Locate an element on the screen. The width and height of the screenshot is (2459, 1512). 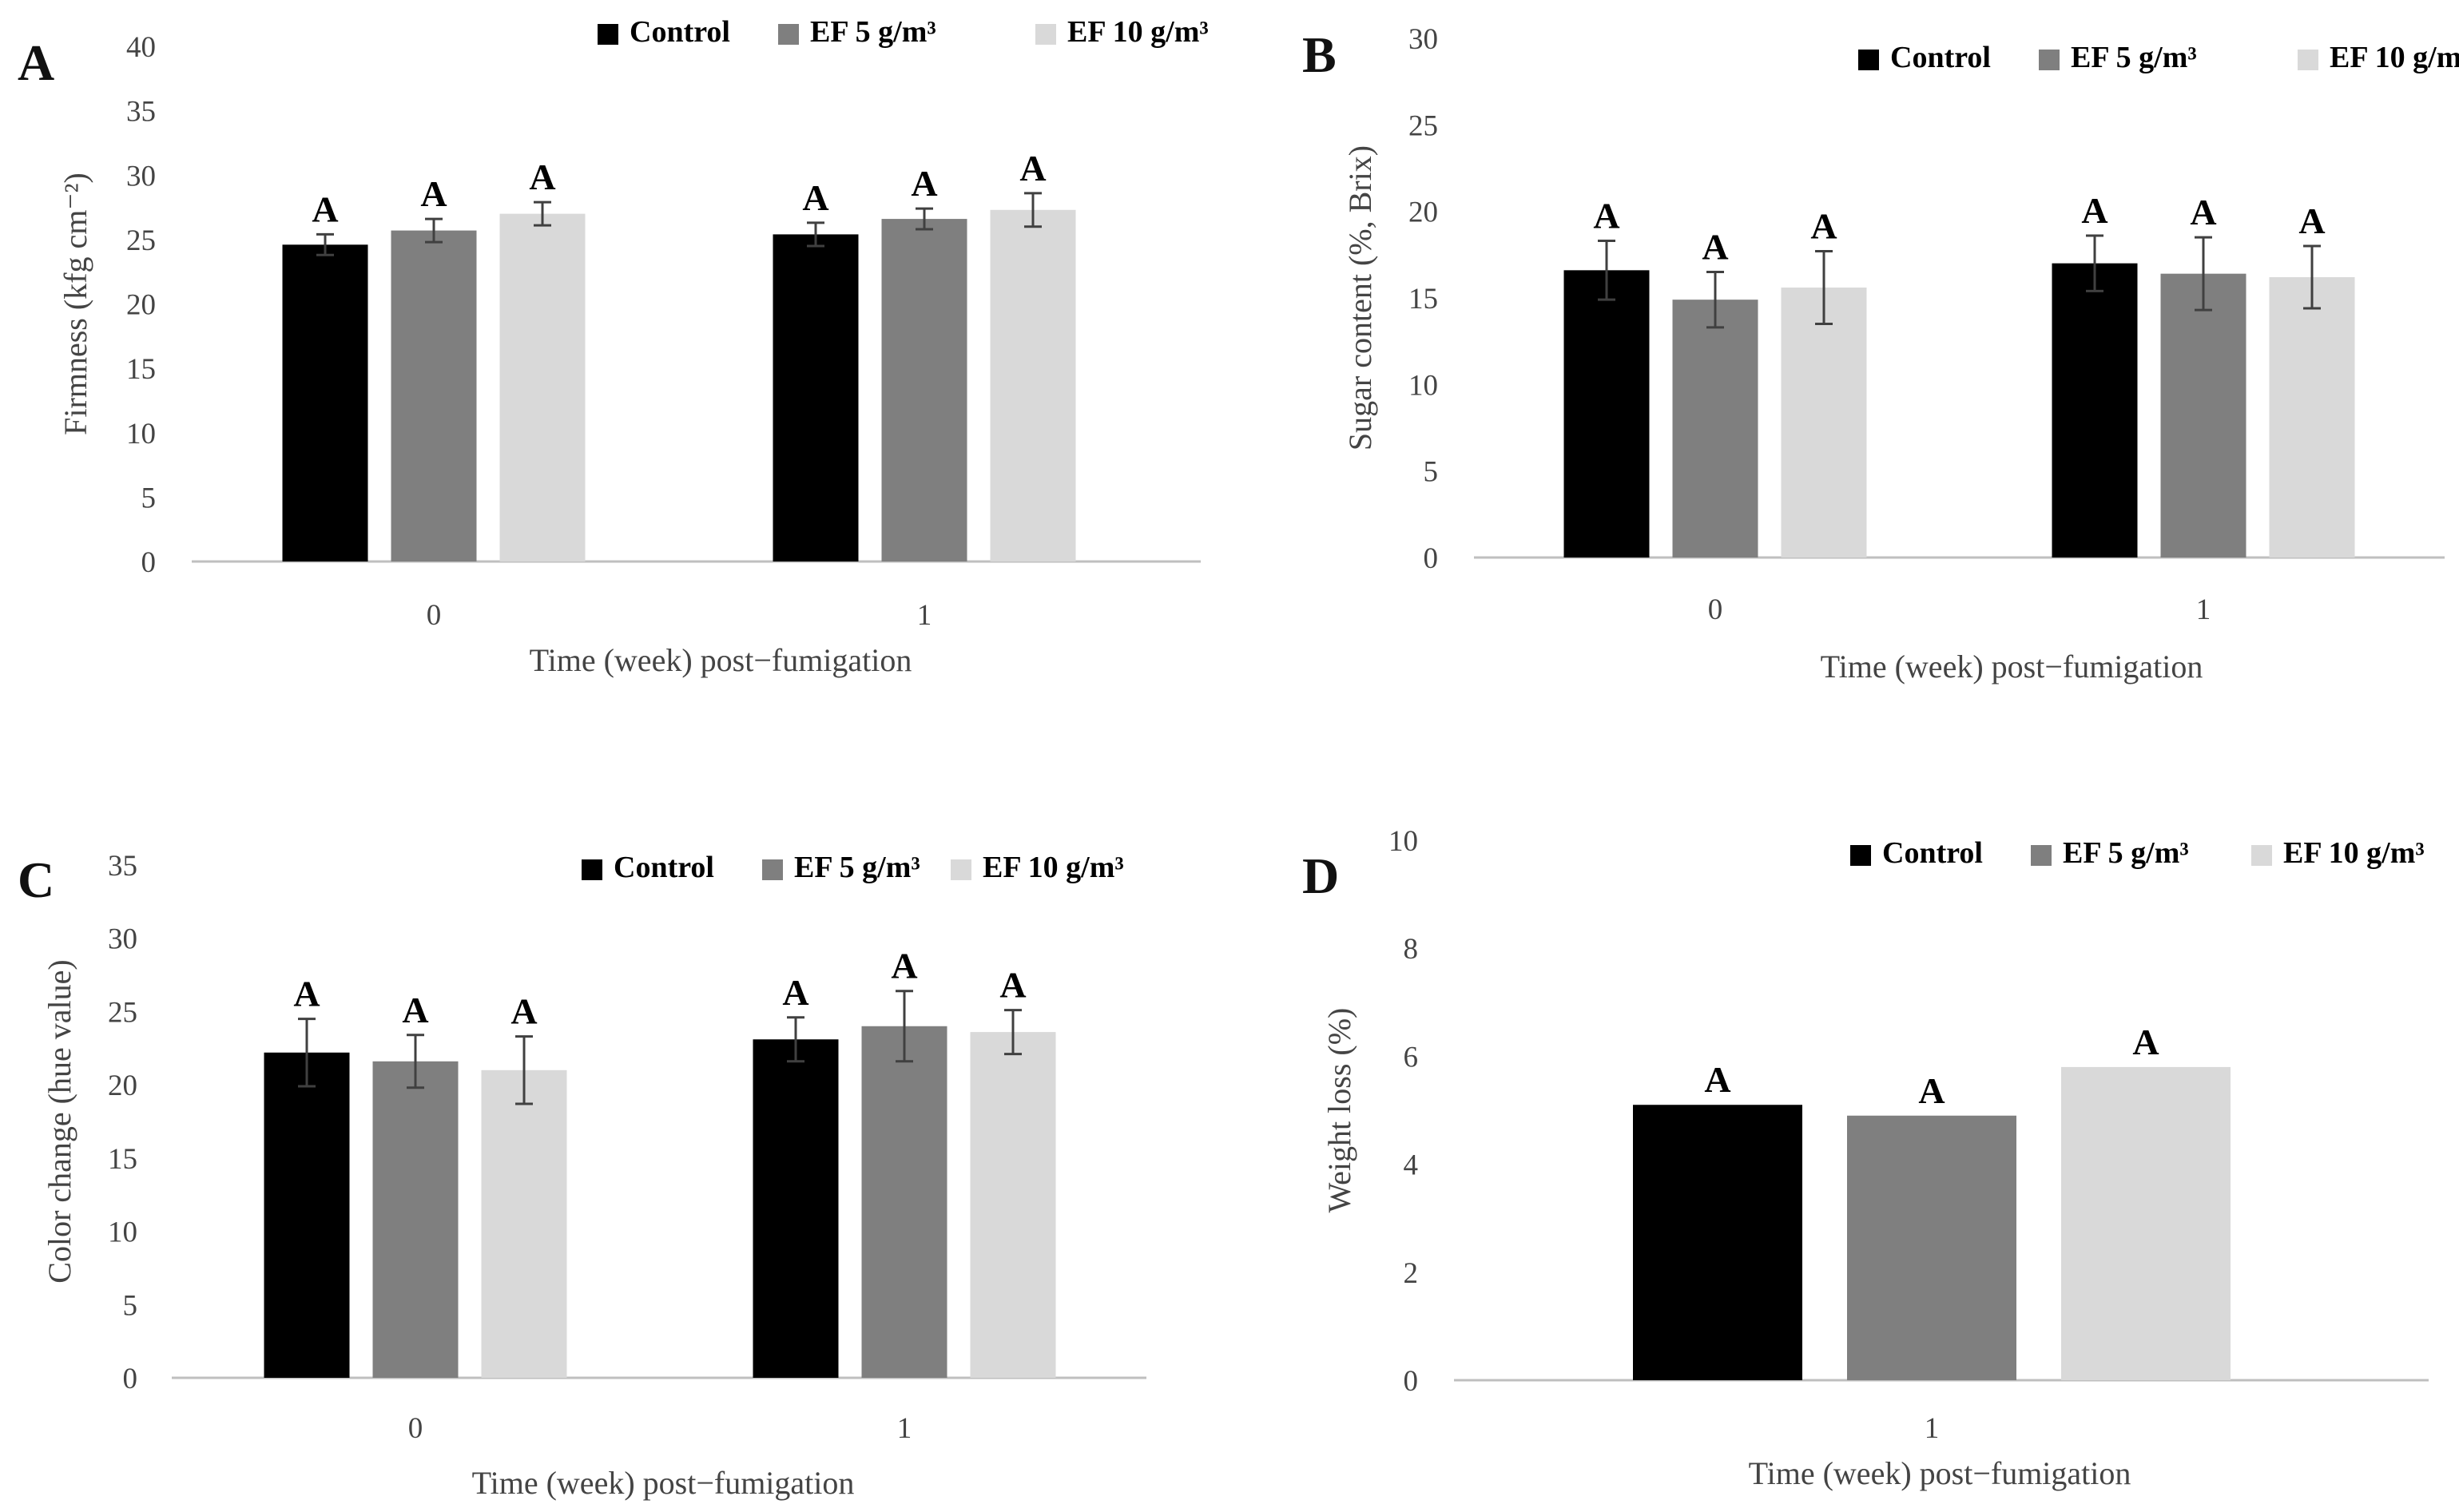
y-tick-label: 2 is located at coordinates (1411, 1273).